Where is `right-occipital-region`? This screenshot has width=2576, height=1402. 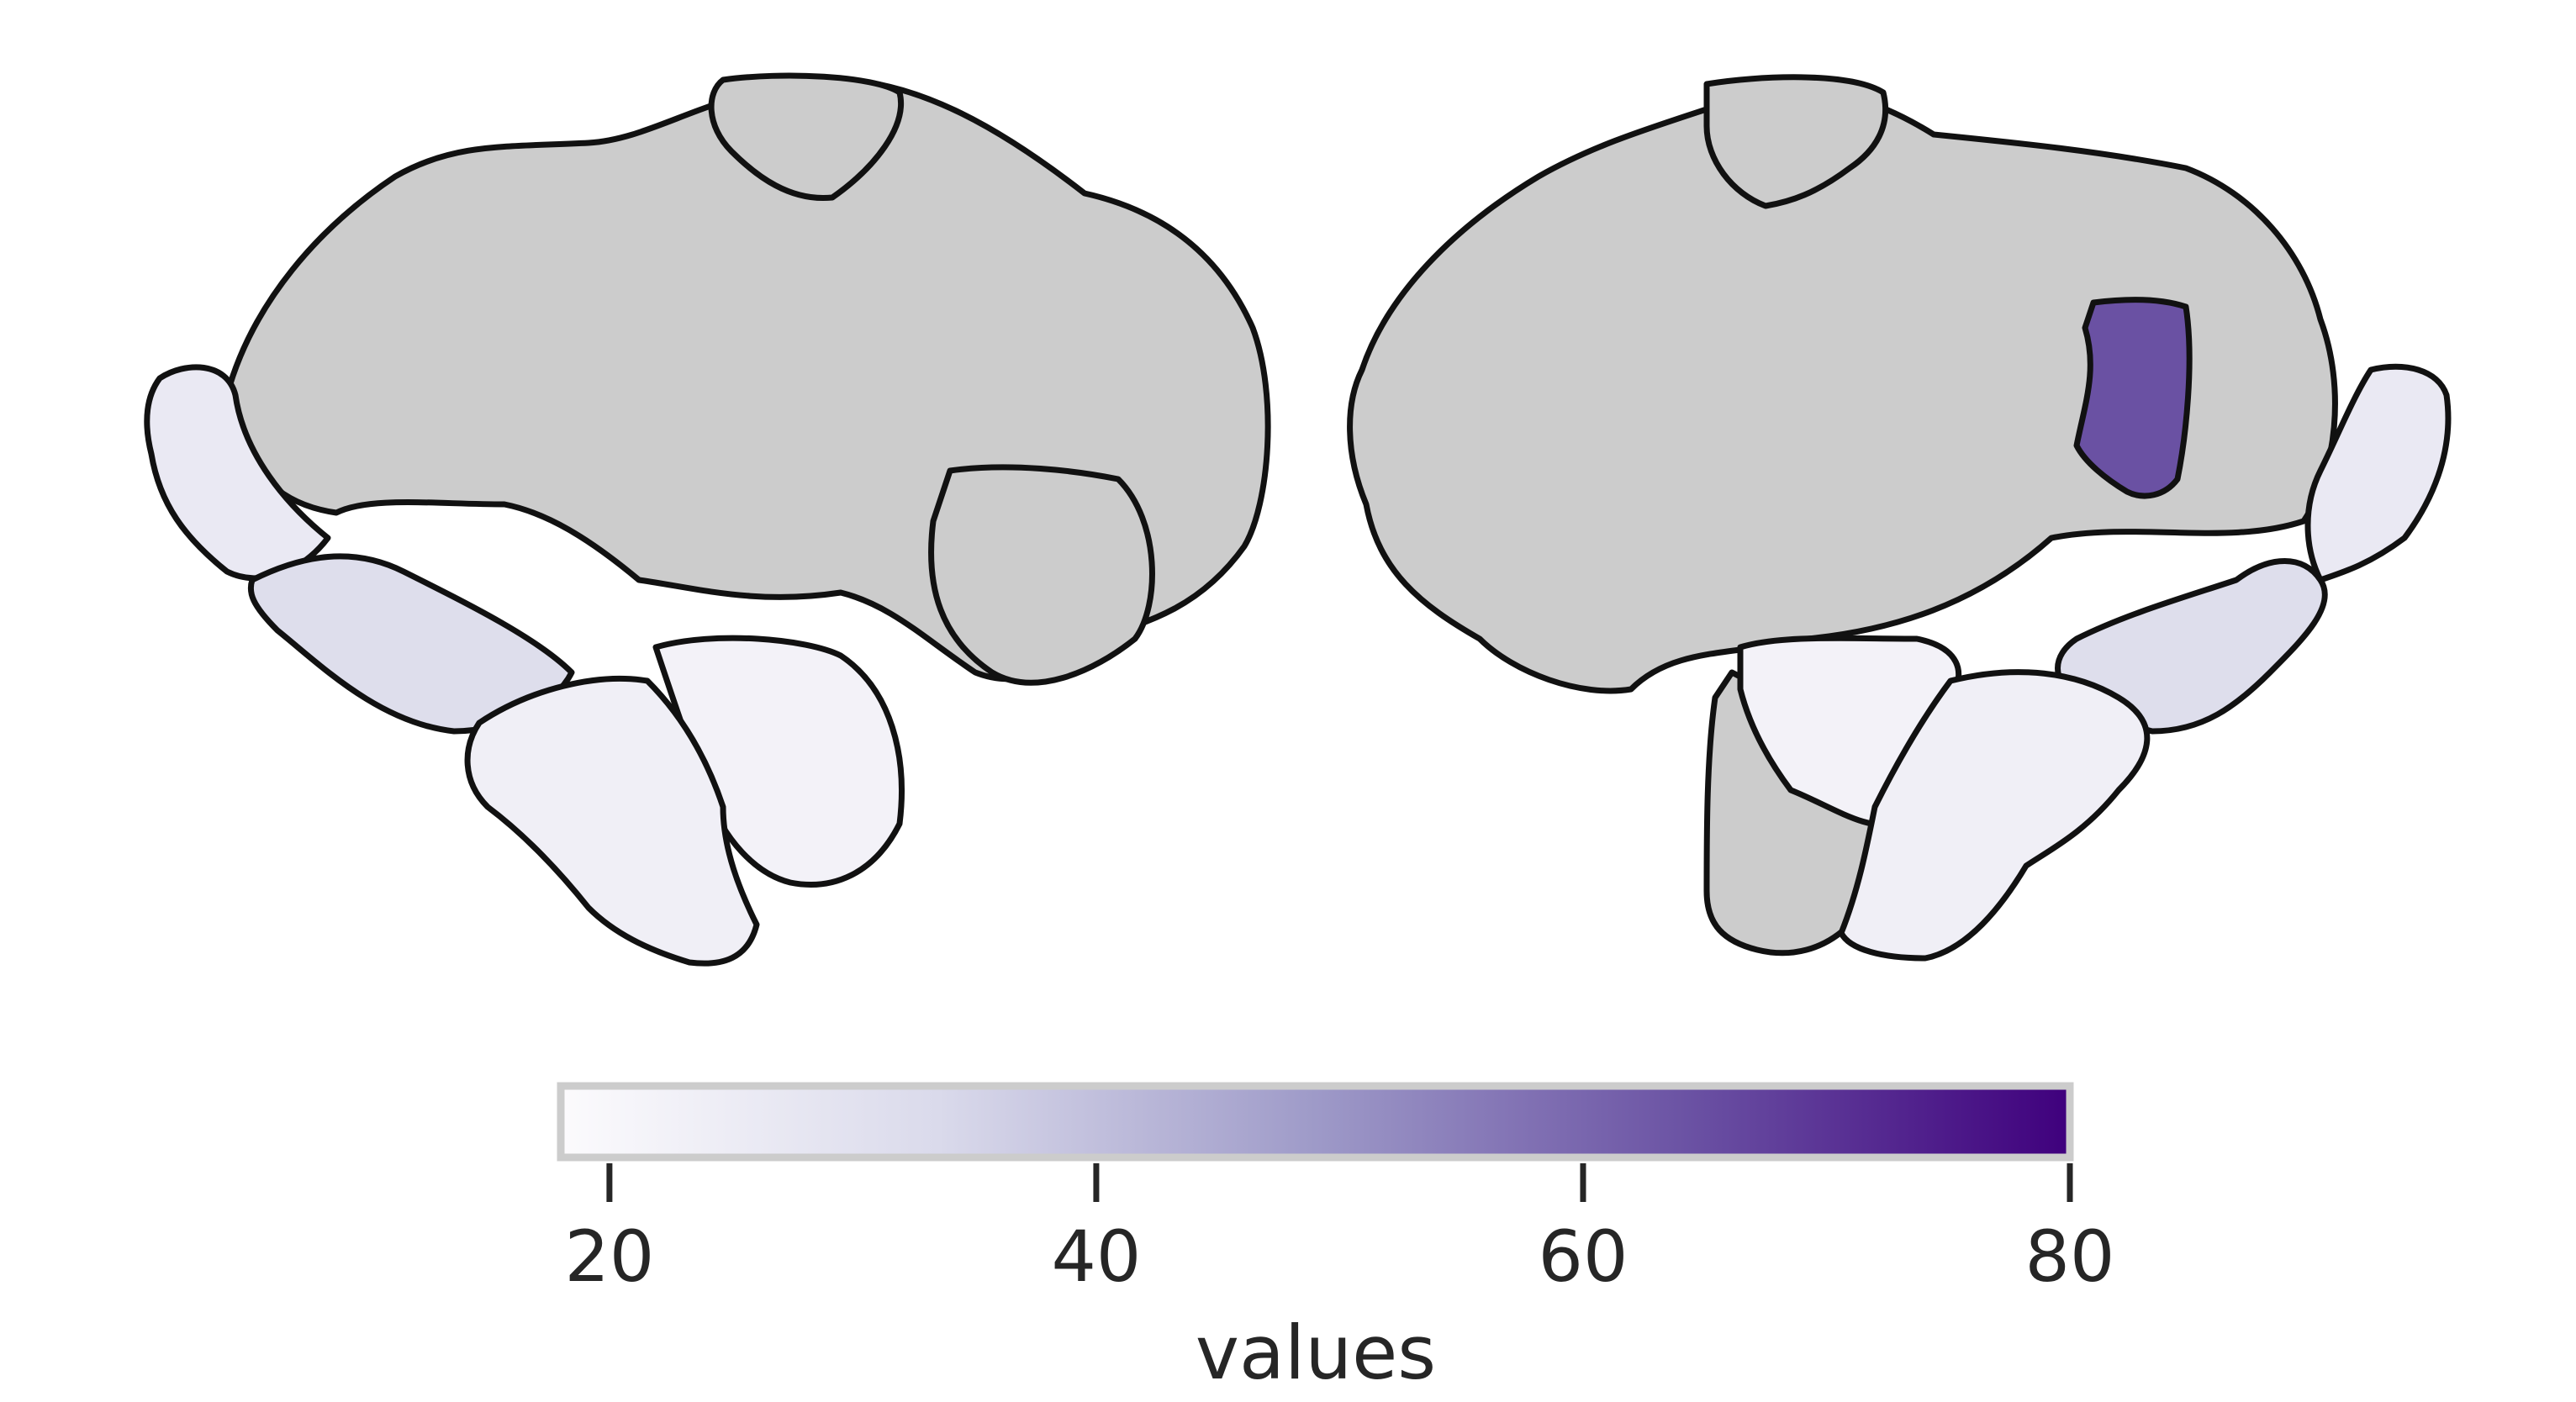 right-occipital-region is located at coordinates (2378, 473).